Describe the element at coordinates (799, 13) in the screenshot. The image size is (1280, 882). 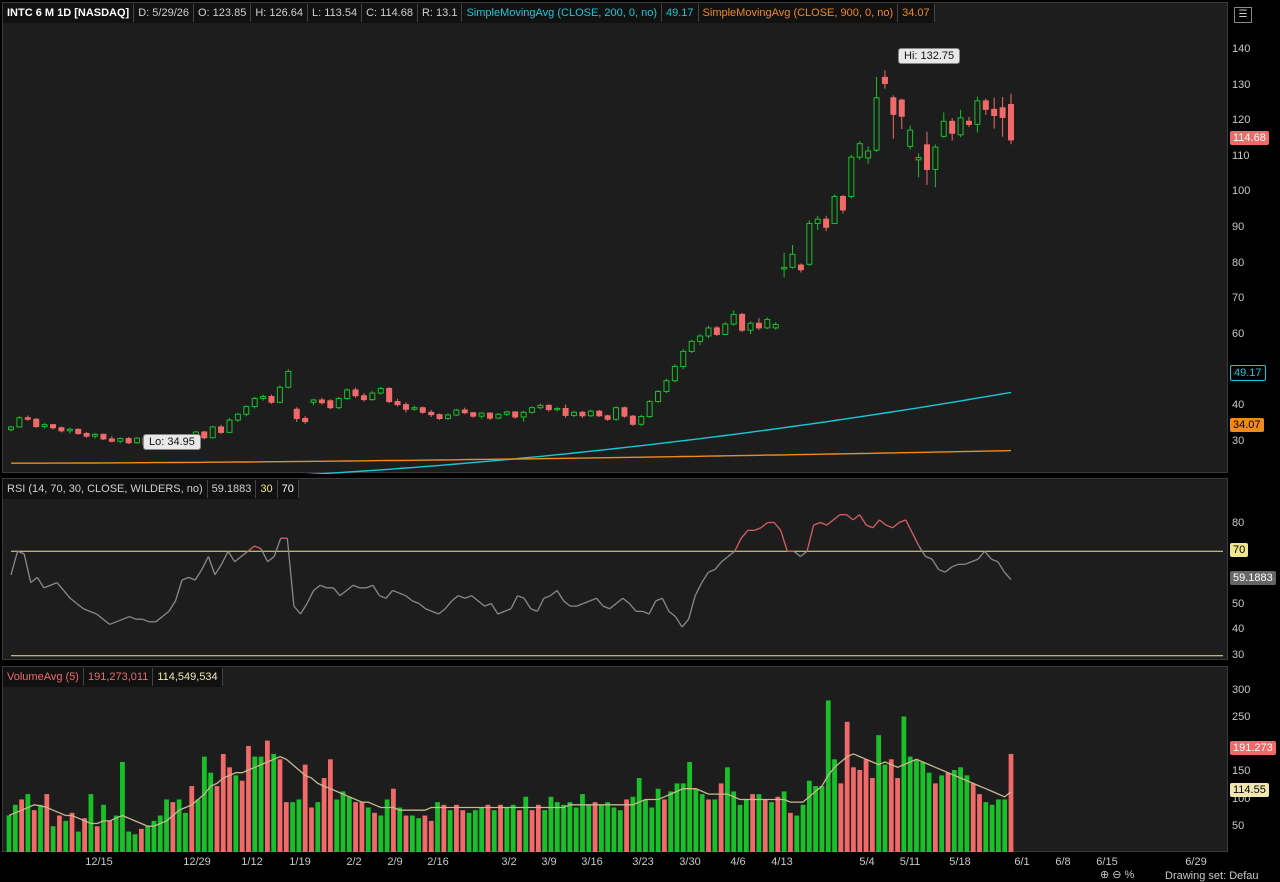
I see `sma900-study-label: SimpleMovingAvg (CLOSE, 900, 0, no)` at that location.